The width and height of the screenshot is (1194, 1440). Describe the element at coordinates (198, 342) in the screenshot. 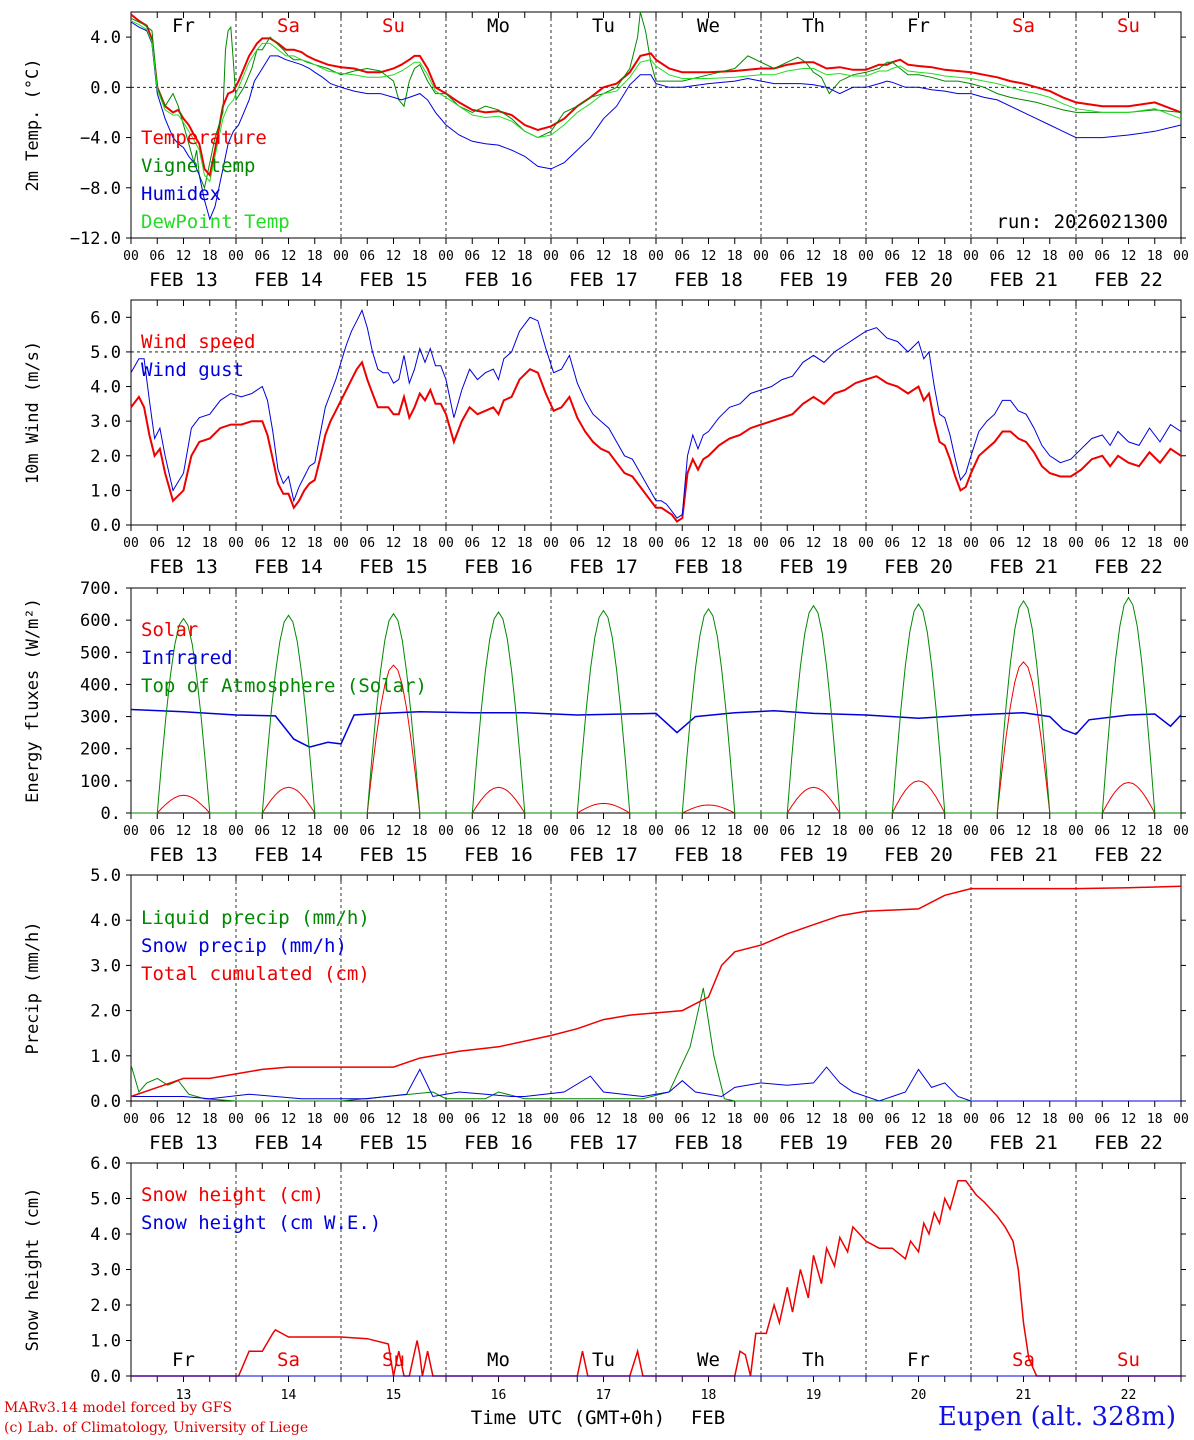

I see `legend-entry: Wind speed` at that location.